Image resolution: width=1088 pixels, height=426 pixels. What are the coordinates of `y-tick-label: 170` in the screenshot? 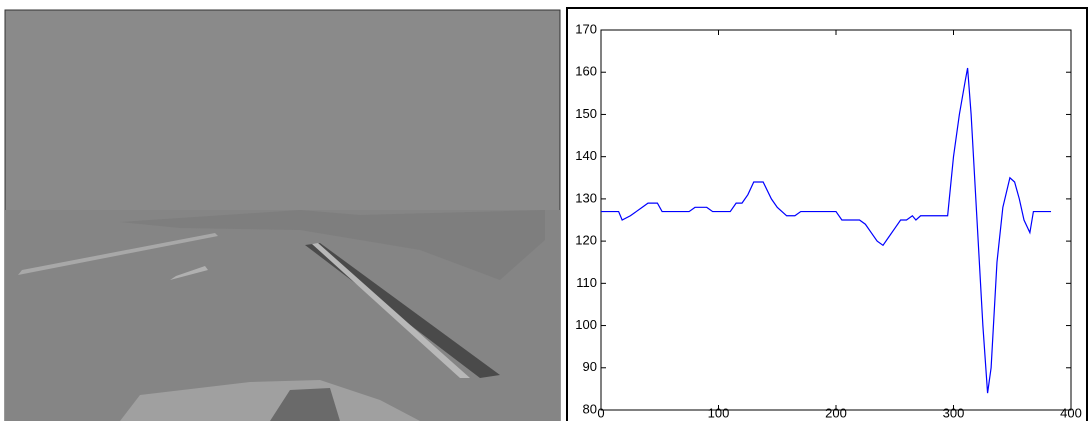 It's located at (586, 28).